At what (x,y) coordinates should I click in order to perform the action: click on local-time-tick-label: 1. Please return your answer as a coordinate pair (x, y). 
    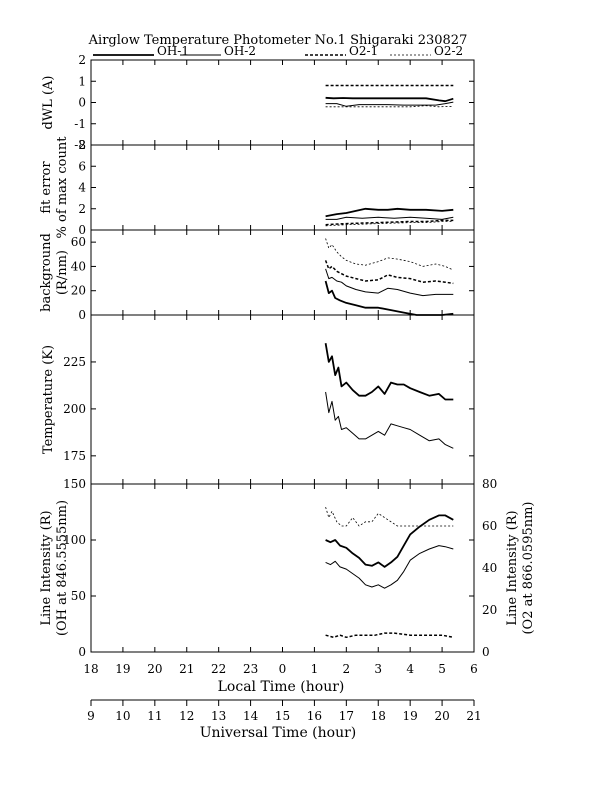
    Looking at the image, I should click on (315, 669).